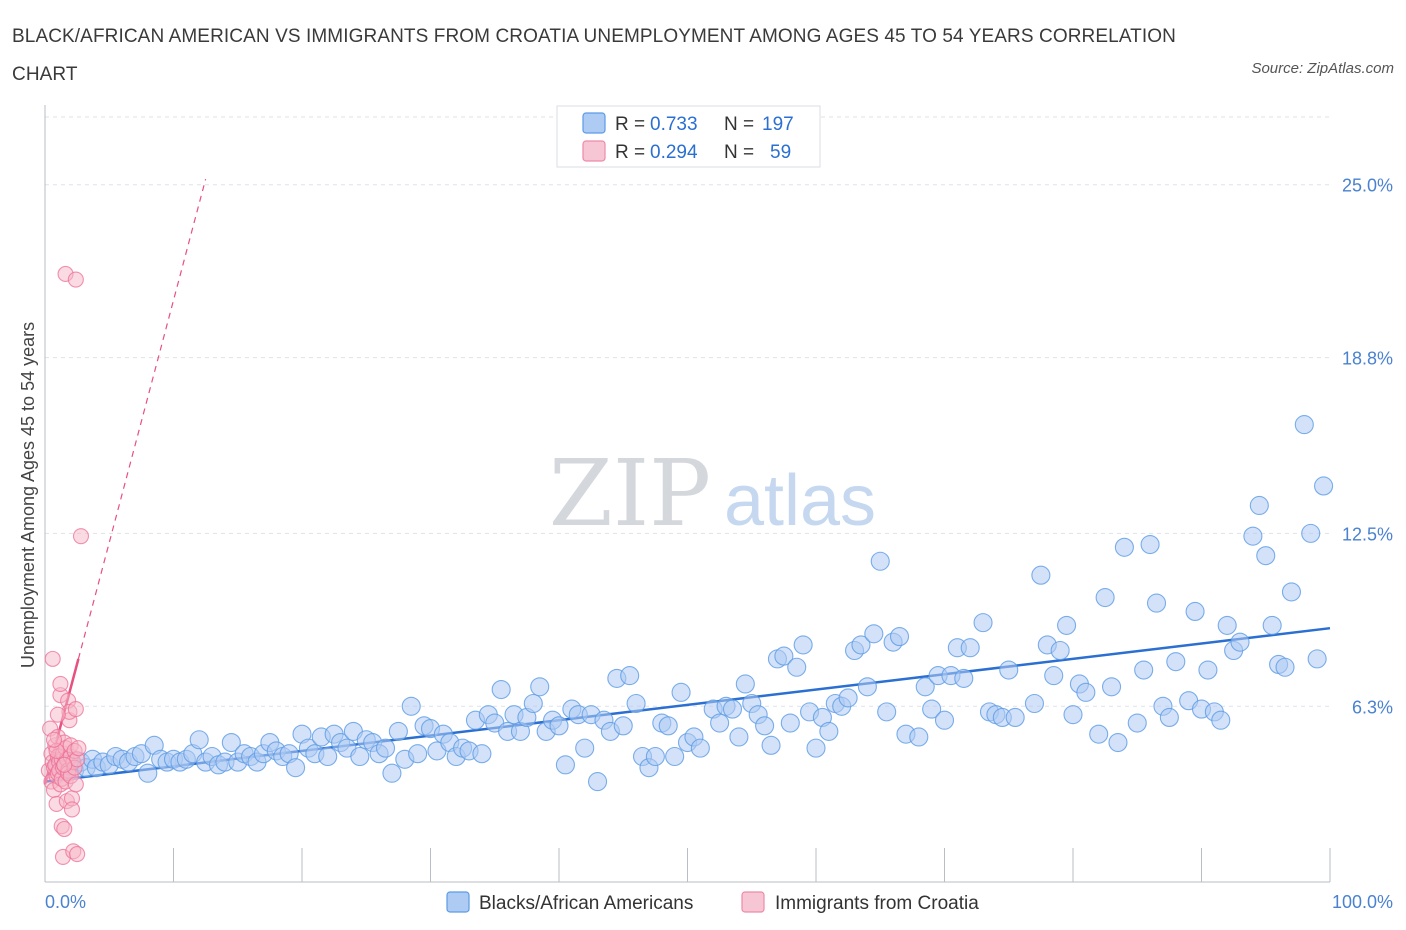 The height and width of the screenshot is (930, 1406). What do you see at coordinates (780, 152) in the screenshot?
I see `legend-n-value: 59` at bounding box center [780, 152].